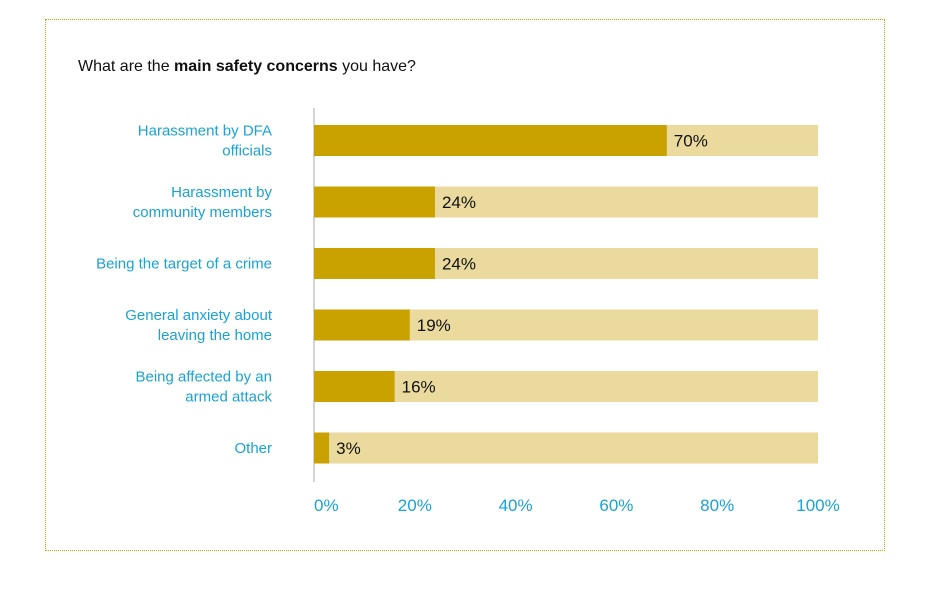 The height and width of the screenshot is (595, 936). I want to click on category-label: Other, so click(253, 448).